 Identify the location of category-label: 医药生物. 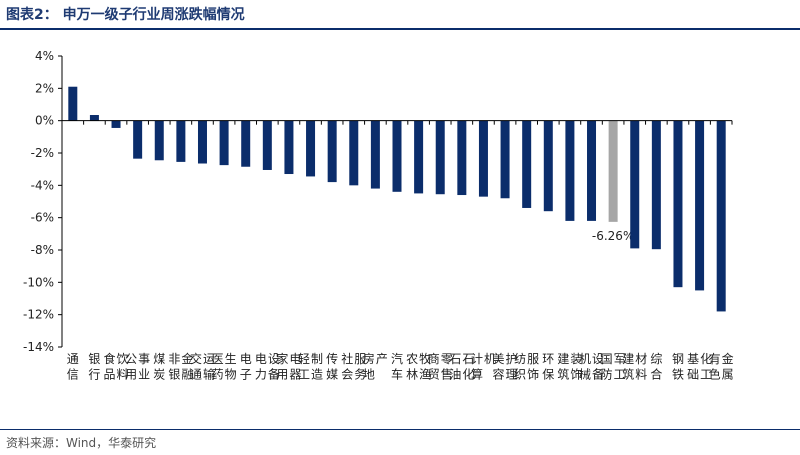
(224, 367).